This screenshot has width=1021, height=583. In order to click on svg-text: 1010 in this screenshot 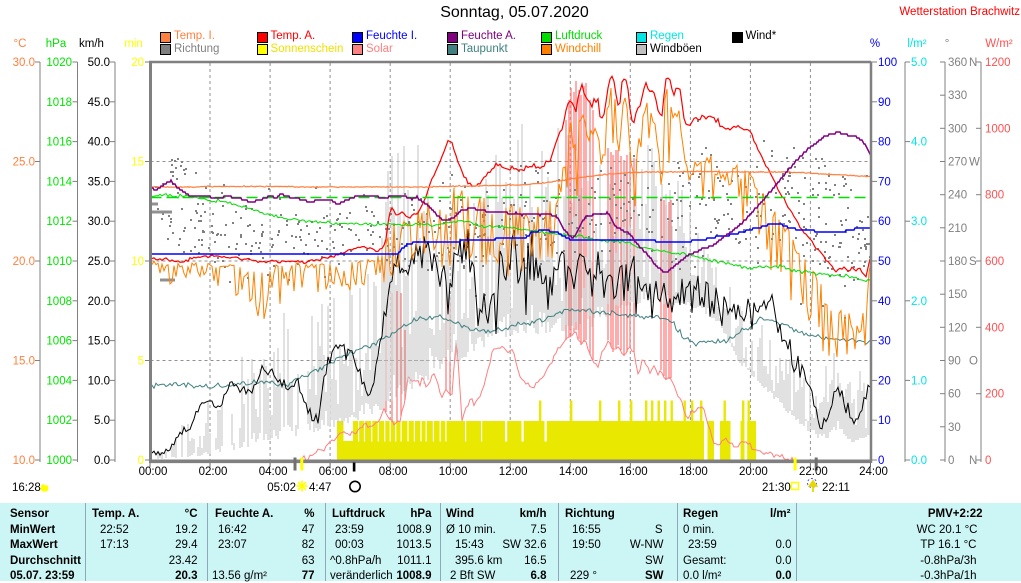, I will do `click(59, 262)`.